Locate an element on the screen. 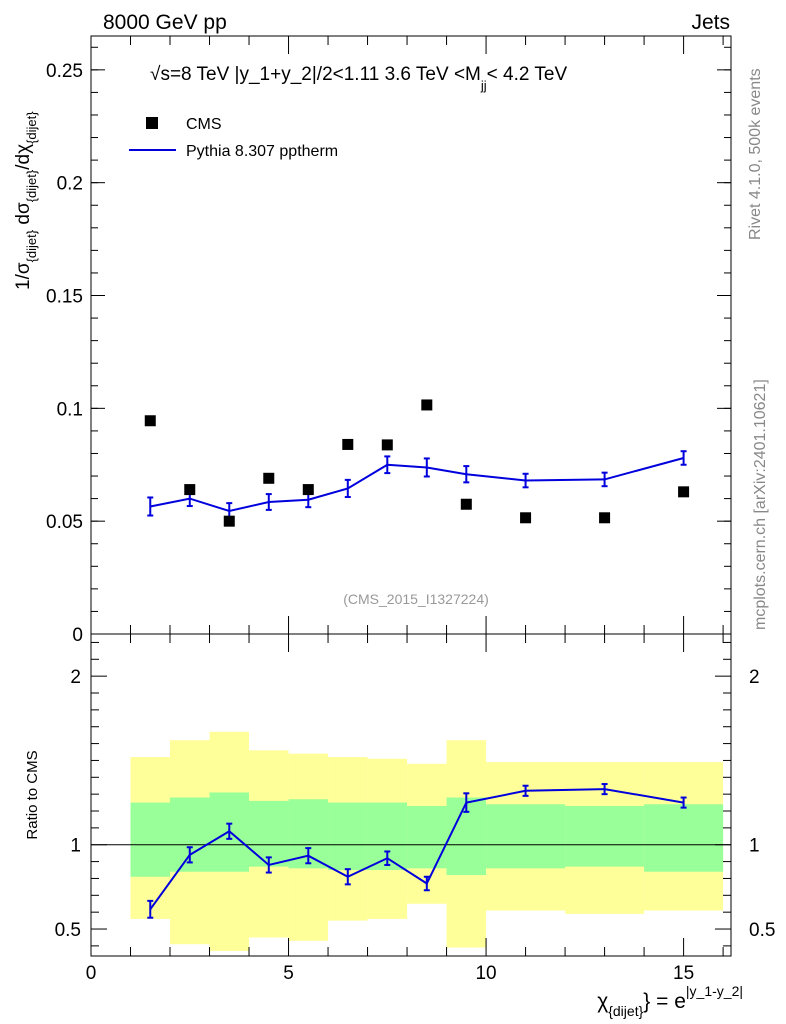 This screenshot has width=786, height=1024. mc-series-line is located at coordinates (417, 485).